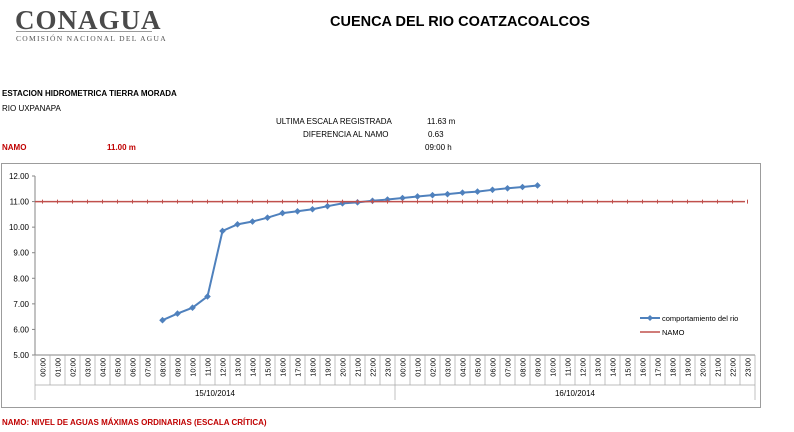 Image resolution: width=794 pixels, height=432 pixels. Describe the element at coordinates (91, 38) in the screenshot. I see `conagua-logo-subtitle: COMISIÓN NACIONAL DEL AGUA` at that location.